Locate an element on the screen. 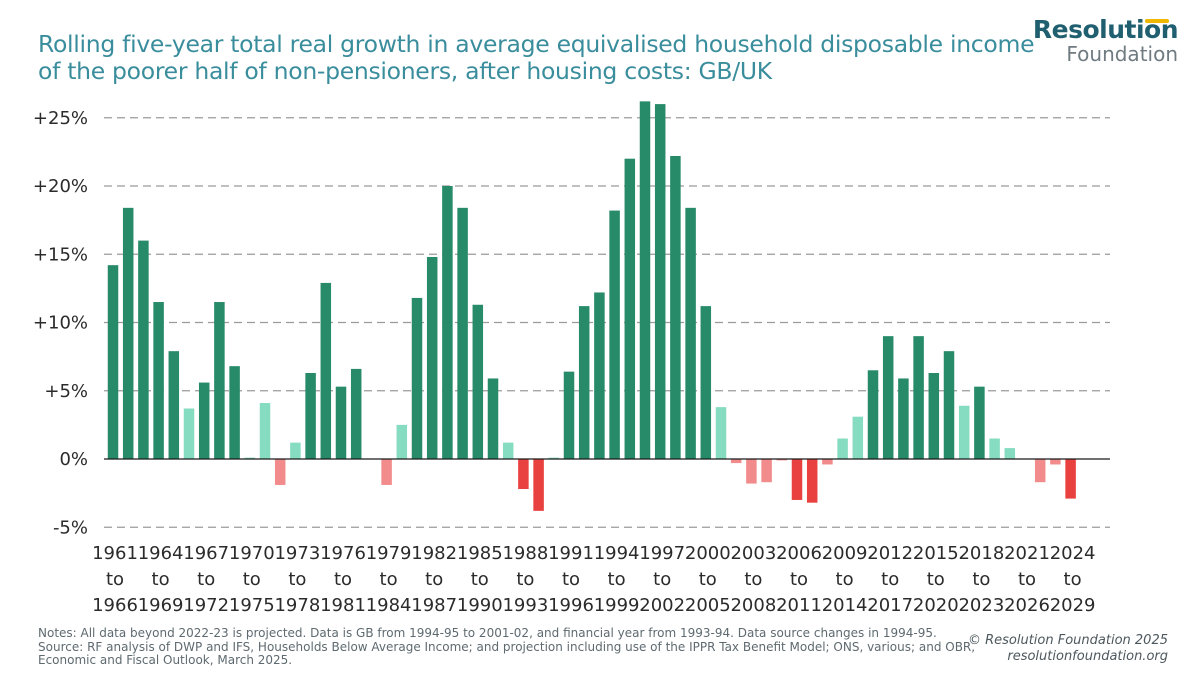  x-tick-label-start: 1985 is located at coordinates (480, 553).